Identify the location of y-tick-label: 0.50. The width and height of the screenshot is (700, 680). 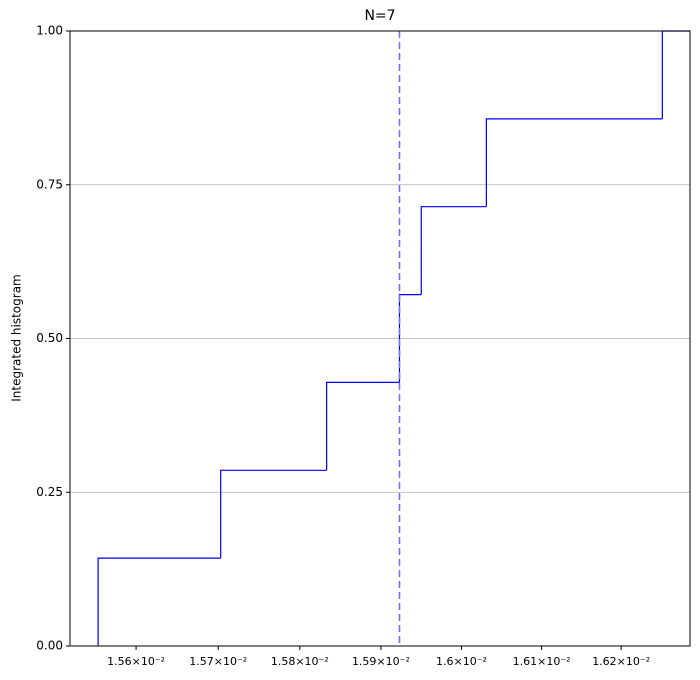
(49, 338).